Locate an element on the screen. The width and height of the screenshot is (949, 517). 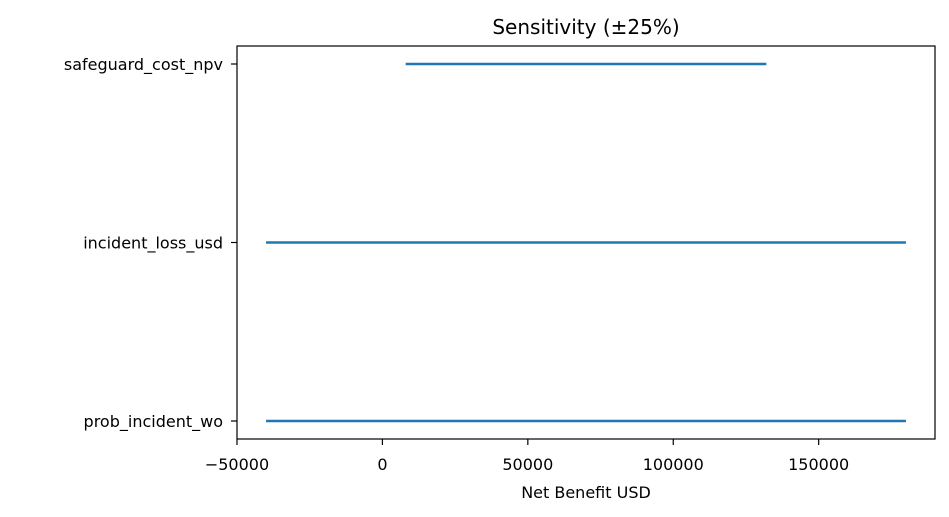
x-axis-label: Net Benefit USD is located at coordinates (586, 492).